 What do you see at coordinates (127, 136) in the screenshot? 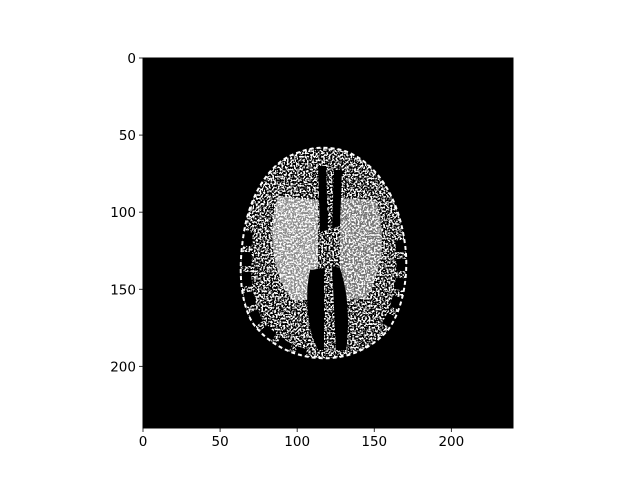
I see `y-tick-label: 50` at bounding box center [127, 136].